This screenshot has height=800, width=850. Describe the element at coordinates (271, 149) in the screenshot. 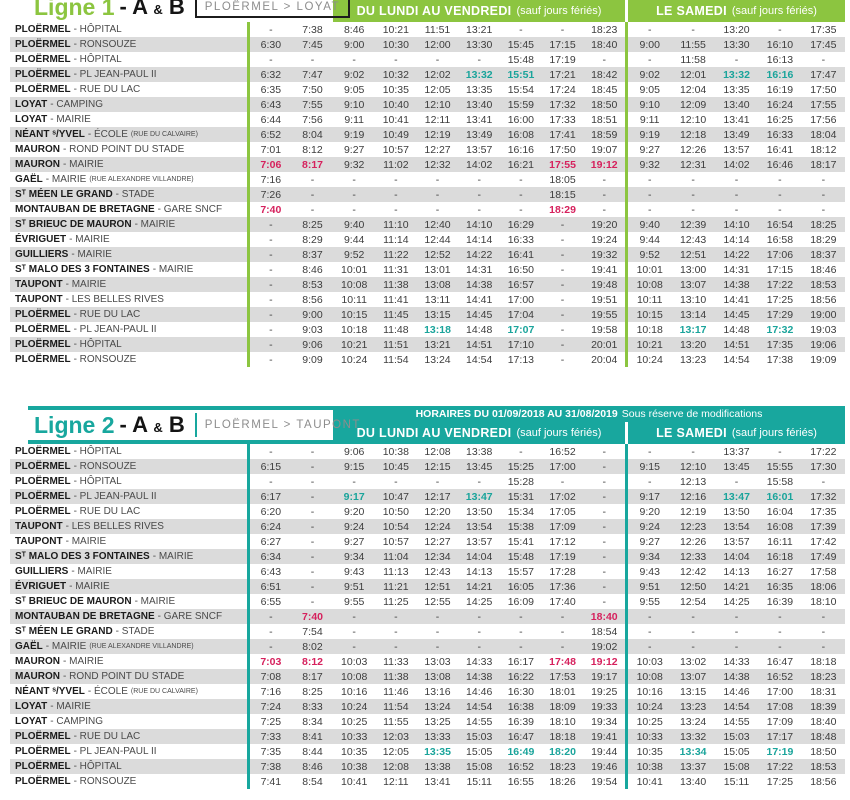

I see `time-cell: 7:01` at that location.